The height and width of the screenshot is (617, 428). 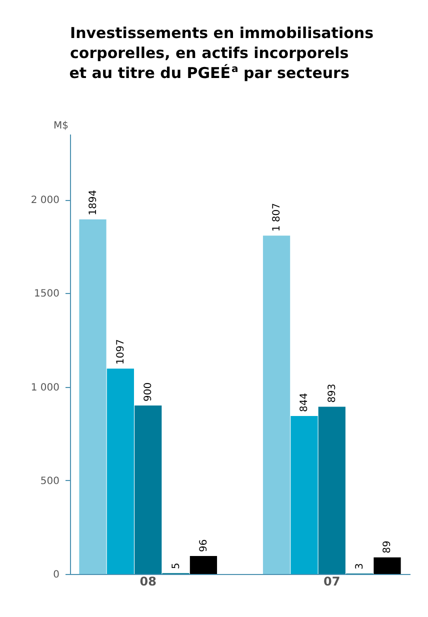 I want to click on data-label: 1097, so click(x=120, y=352).